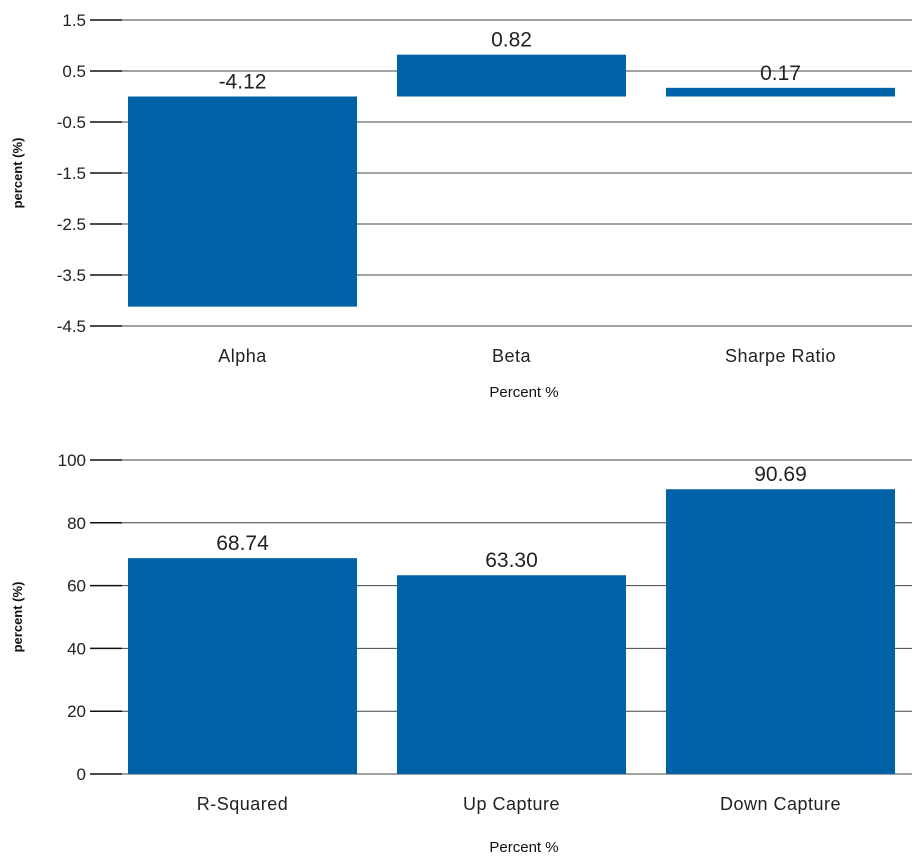  What do you see at coordinates (71, 224) in the screenshot?
I see `y-tick-label: -2.5` at bounding box center [71, 224].